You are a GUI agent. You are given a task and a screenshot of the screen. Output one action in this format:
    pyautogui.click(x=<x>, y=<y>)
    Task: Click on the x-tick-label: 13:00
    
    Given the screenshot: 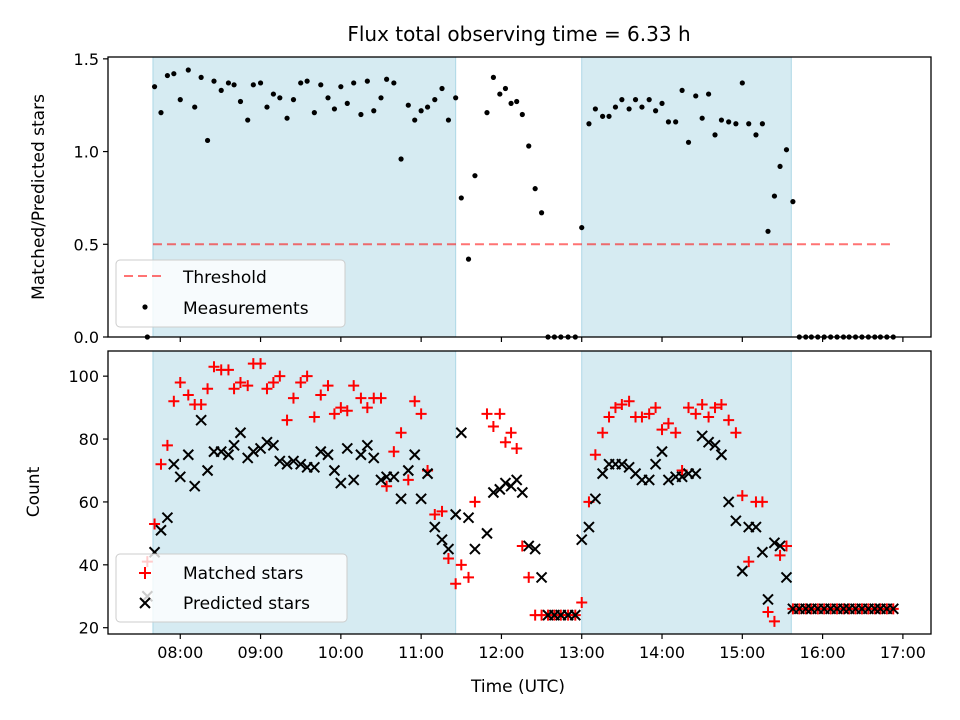 What is the action you would take?
    pyautogui.click(x=582, y=652)
    